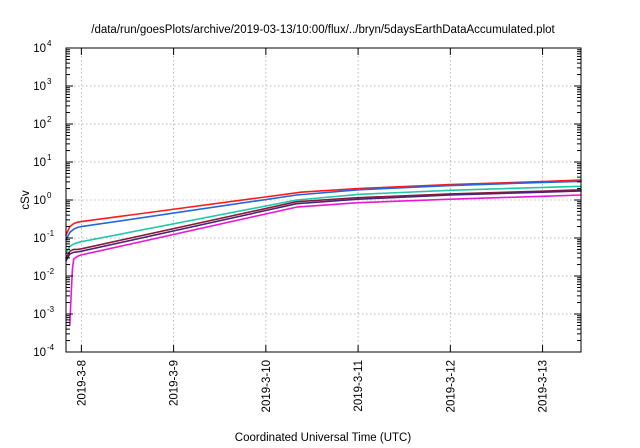 Image resolution: width=640 pixels, height=448 pixels. What do you see at coordinates (51, 233) in the screenshot?
I see `y-tick-exponent: -1` at bounding box center [51, 233].